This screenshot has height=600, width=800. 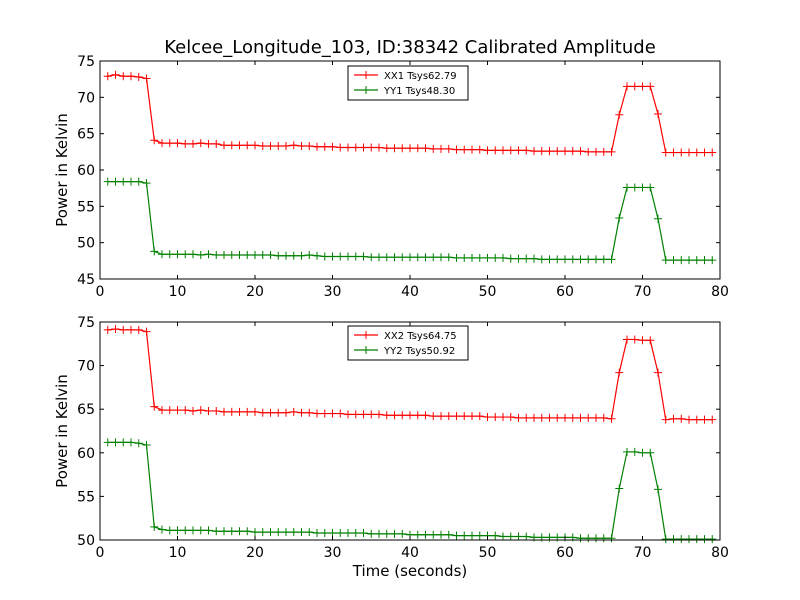 What do you see at coordinates (86, 135) in the screenshot?
I see `y-tick-label: 65` at bounding box center [86, 135].